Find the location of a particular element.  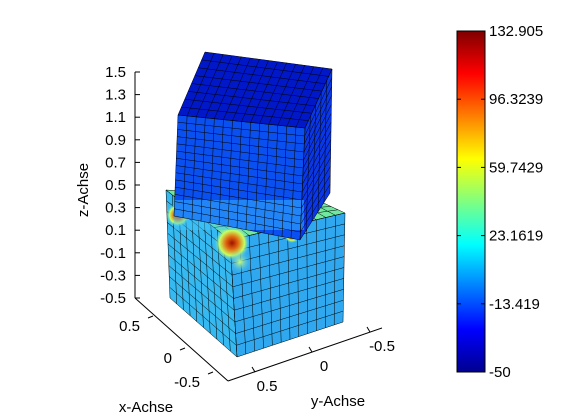

z-tick-label: 0.7 is located at coordinates (115, 162).